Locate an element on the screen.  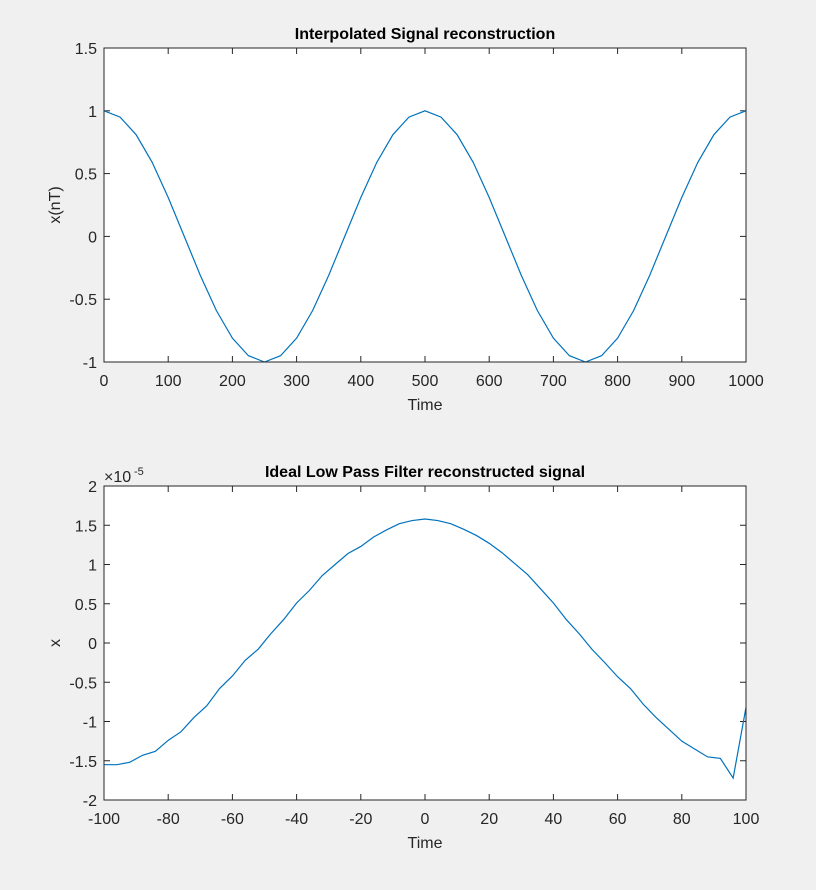
x-tick-label: 300 is located at coordinates (296, 381).